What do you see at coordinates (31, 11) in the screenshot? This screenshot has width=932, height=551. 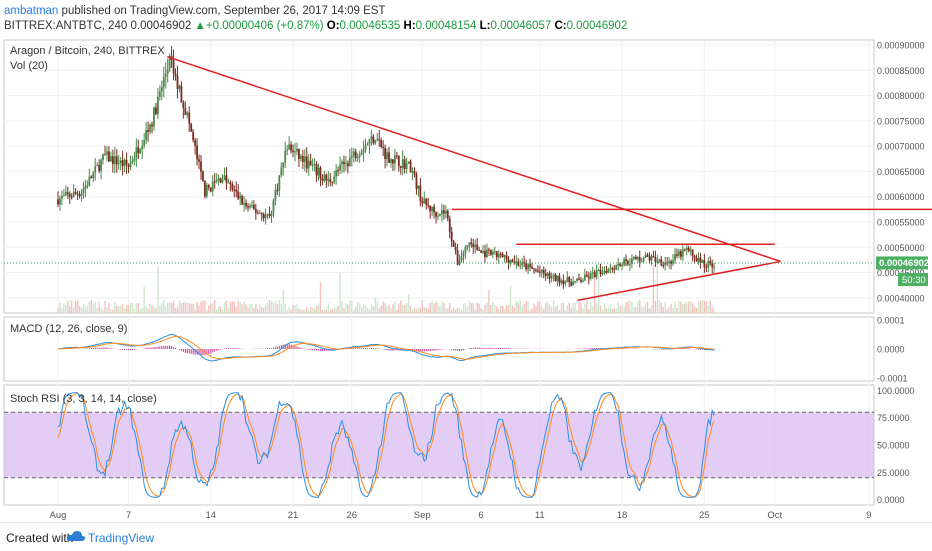 I see `author-link: ambatman` at bounding box center [31, 11].